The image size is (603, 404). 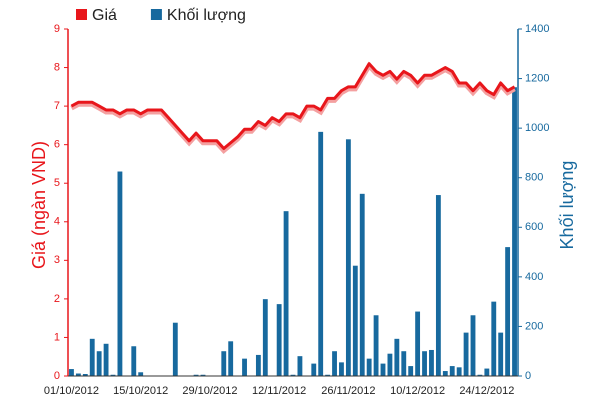 I want to click on x-tick-label: 29/10/2012, so click(x=209, y=391).